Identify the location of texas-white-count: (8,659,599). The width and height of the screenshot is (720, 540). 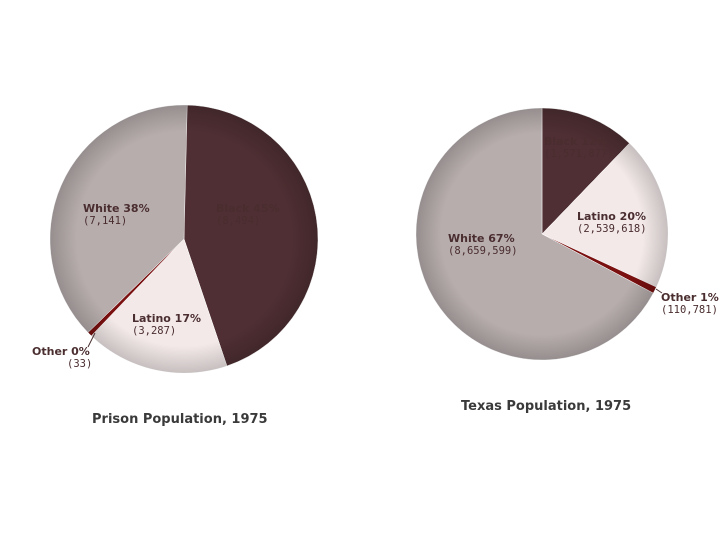
(483, 251).